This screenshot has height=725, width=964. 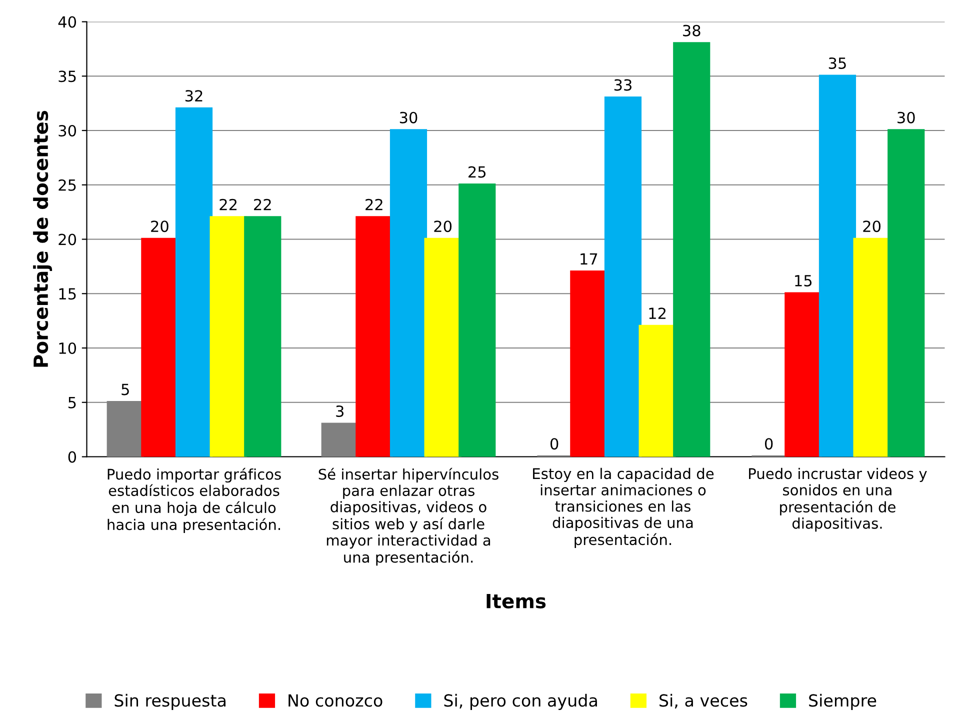 I want to click on data-label: 5, so click(x=125, y=390).